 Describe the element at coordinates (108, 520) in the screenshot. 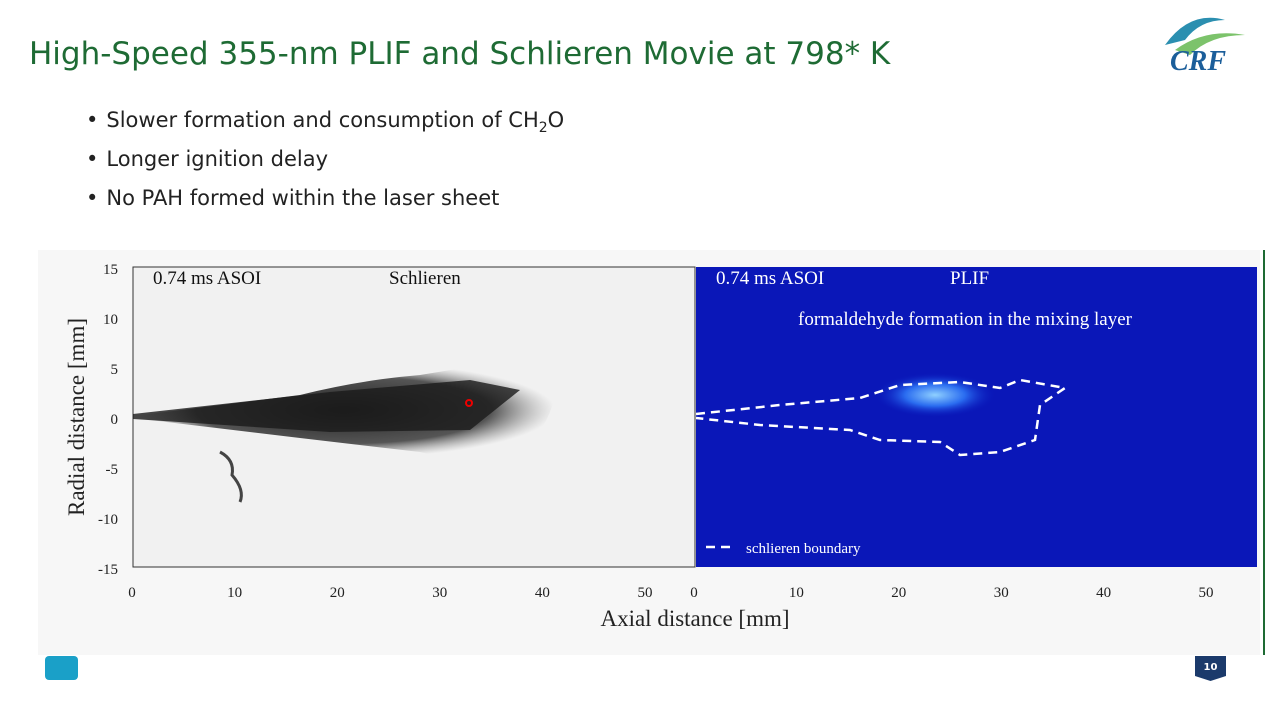

I see `y-tick-label: -10` at that location.